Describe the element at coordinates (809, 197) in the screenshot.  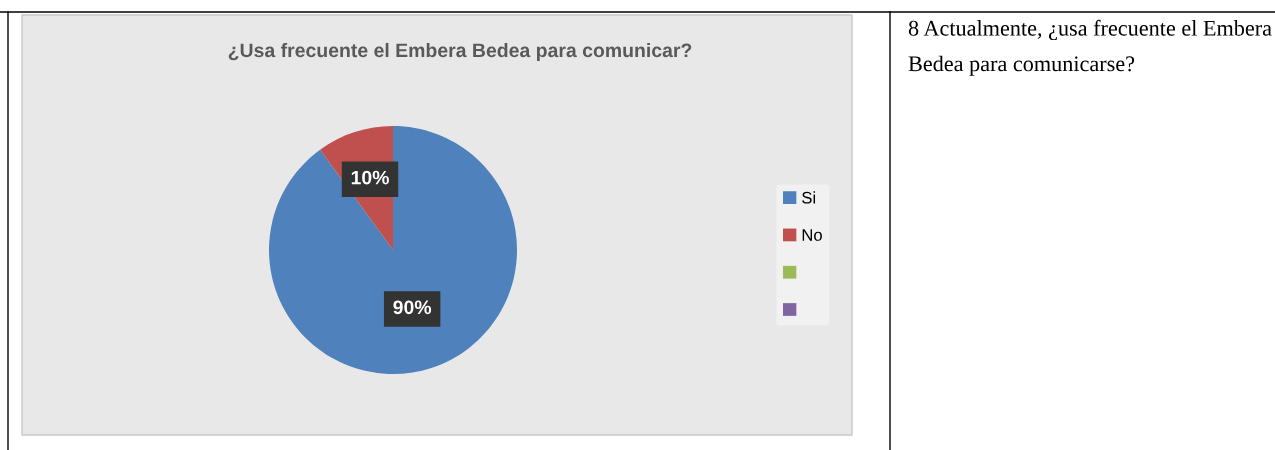
I see `legend-label: Si` at that location.